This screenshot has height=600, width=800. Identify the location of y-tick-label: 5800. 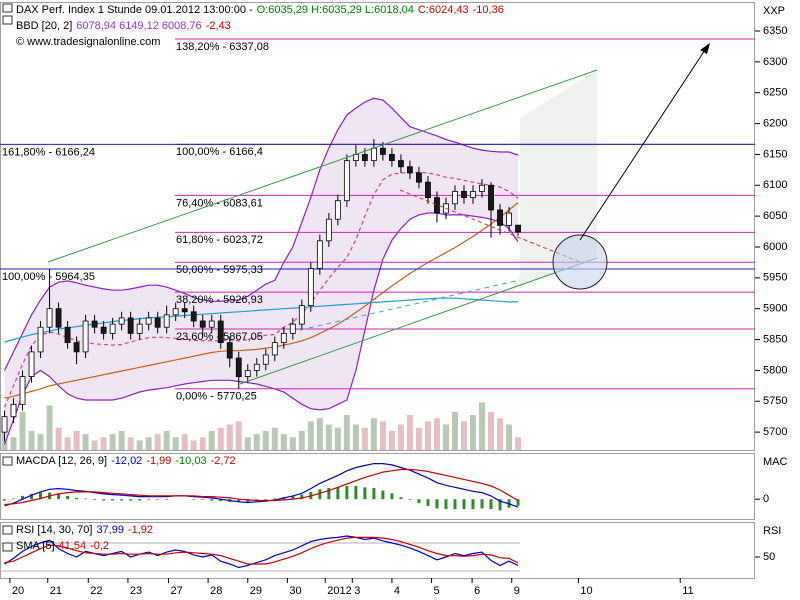
(775, 370).